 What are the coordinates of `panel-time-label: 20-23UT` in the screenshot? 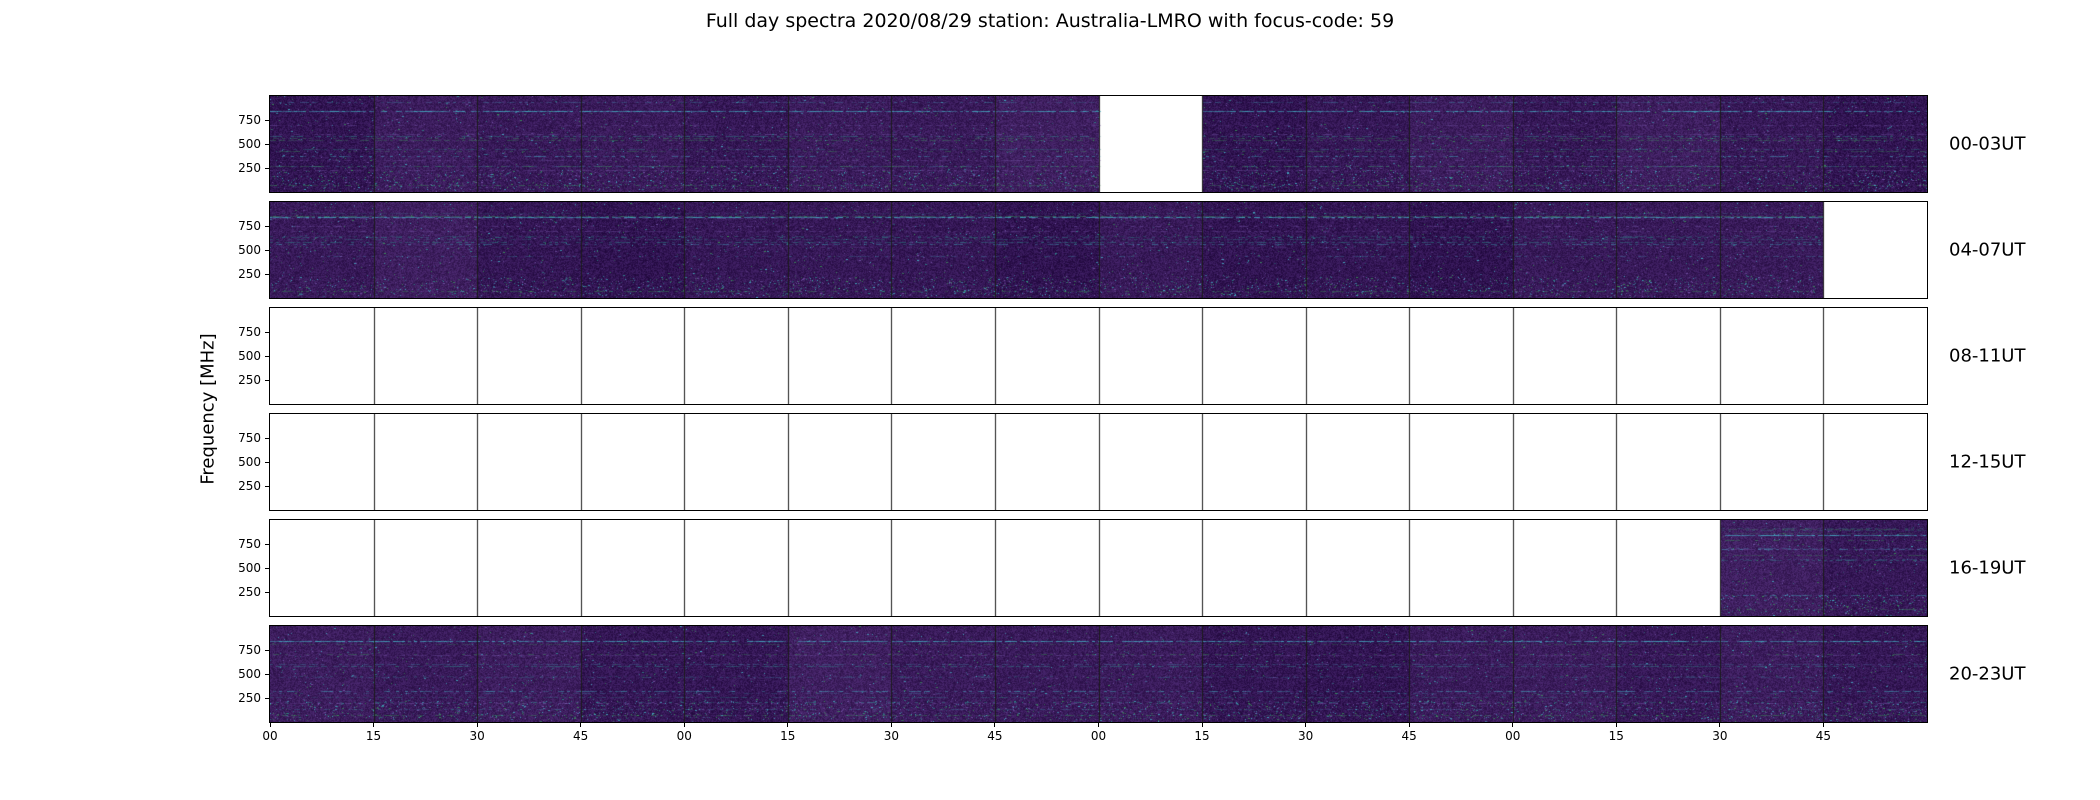 It's located at (1987, 674).